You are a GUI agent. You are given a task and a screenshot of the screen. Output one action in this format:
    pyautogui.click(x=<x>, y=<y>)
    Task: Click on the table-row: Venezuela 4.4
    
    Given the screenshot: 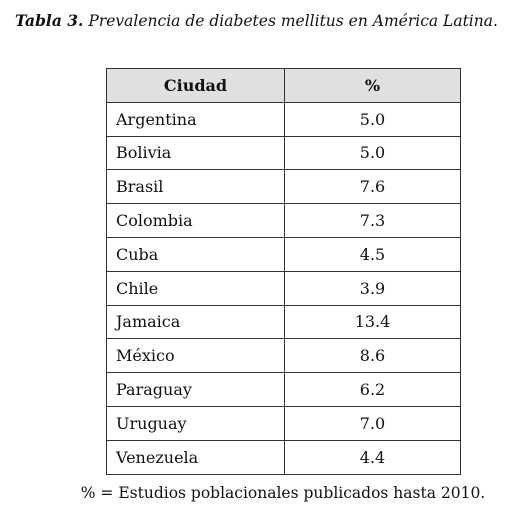 What is the action you would take?
    pyautogui.click(x=283, y=457)
    